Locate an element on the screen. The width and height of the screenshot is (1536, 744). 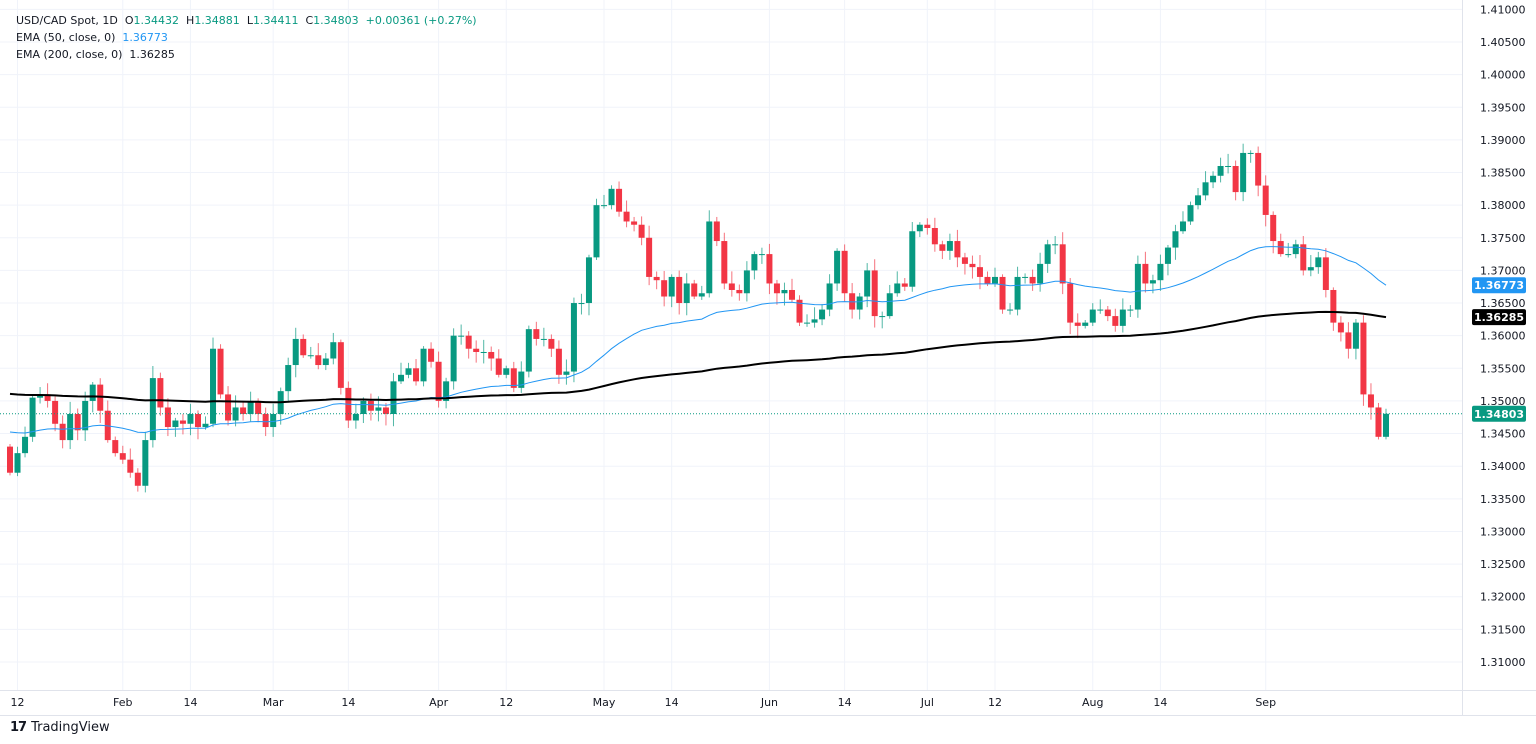
y-tick-label: 1.37500 is located at coordinates (1503, 238).